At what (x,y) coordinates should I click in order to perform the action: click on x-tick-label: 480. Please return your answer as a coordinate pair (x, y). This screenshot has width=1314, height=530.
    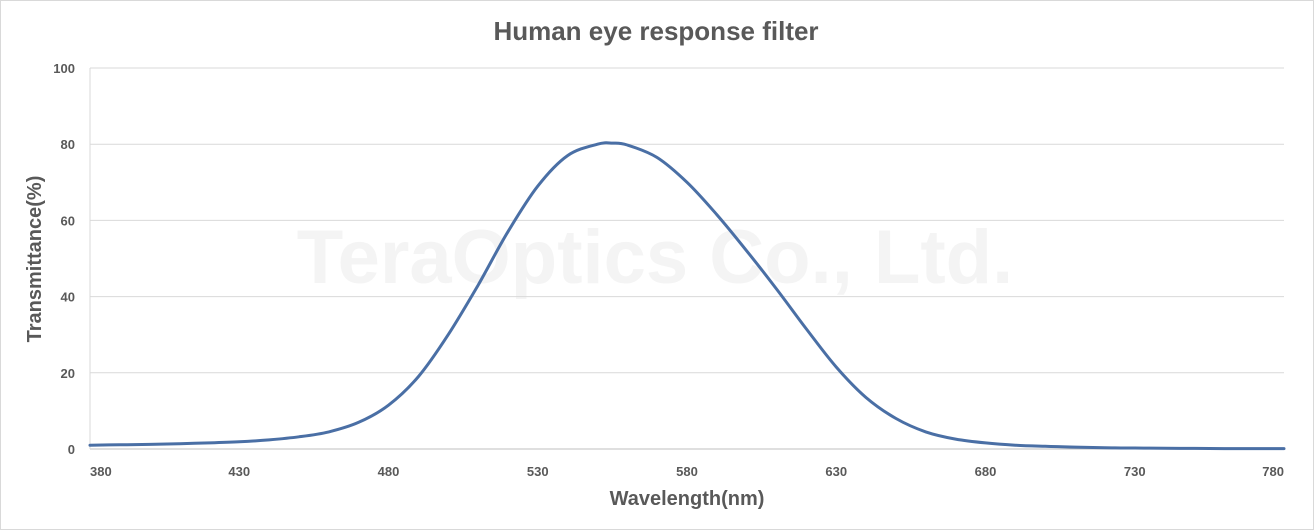
    Looking at the image, I should click on (389, 471).